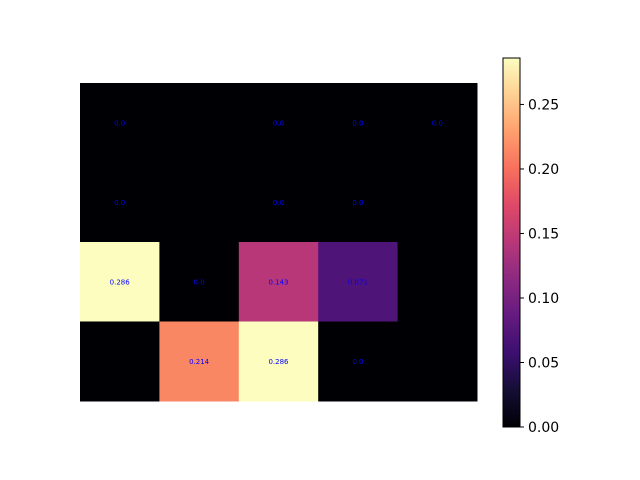 This screenshot has width=640, height=480. I want to click on heatmap-cell-r2-c4, so click(437, 282).